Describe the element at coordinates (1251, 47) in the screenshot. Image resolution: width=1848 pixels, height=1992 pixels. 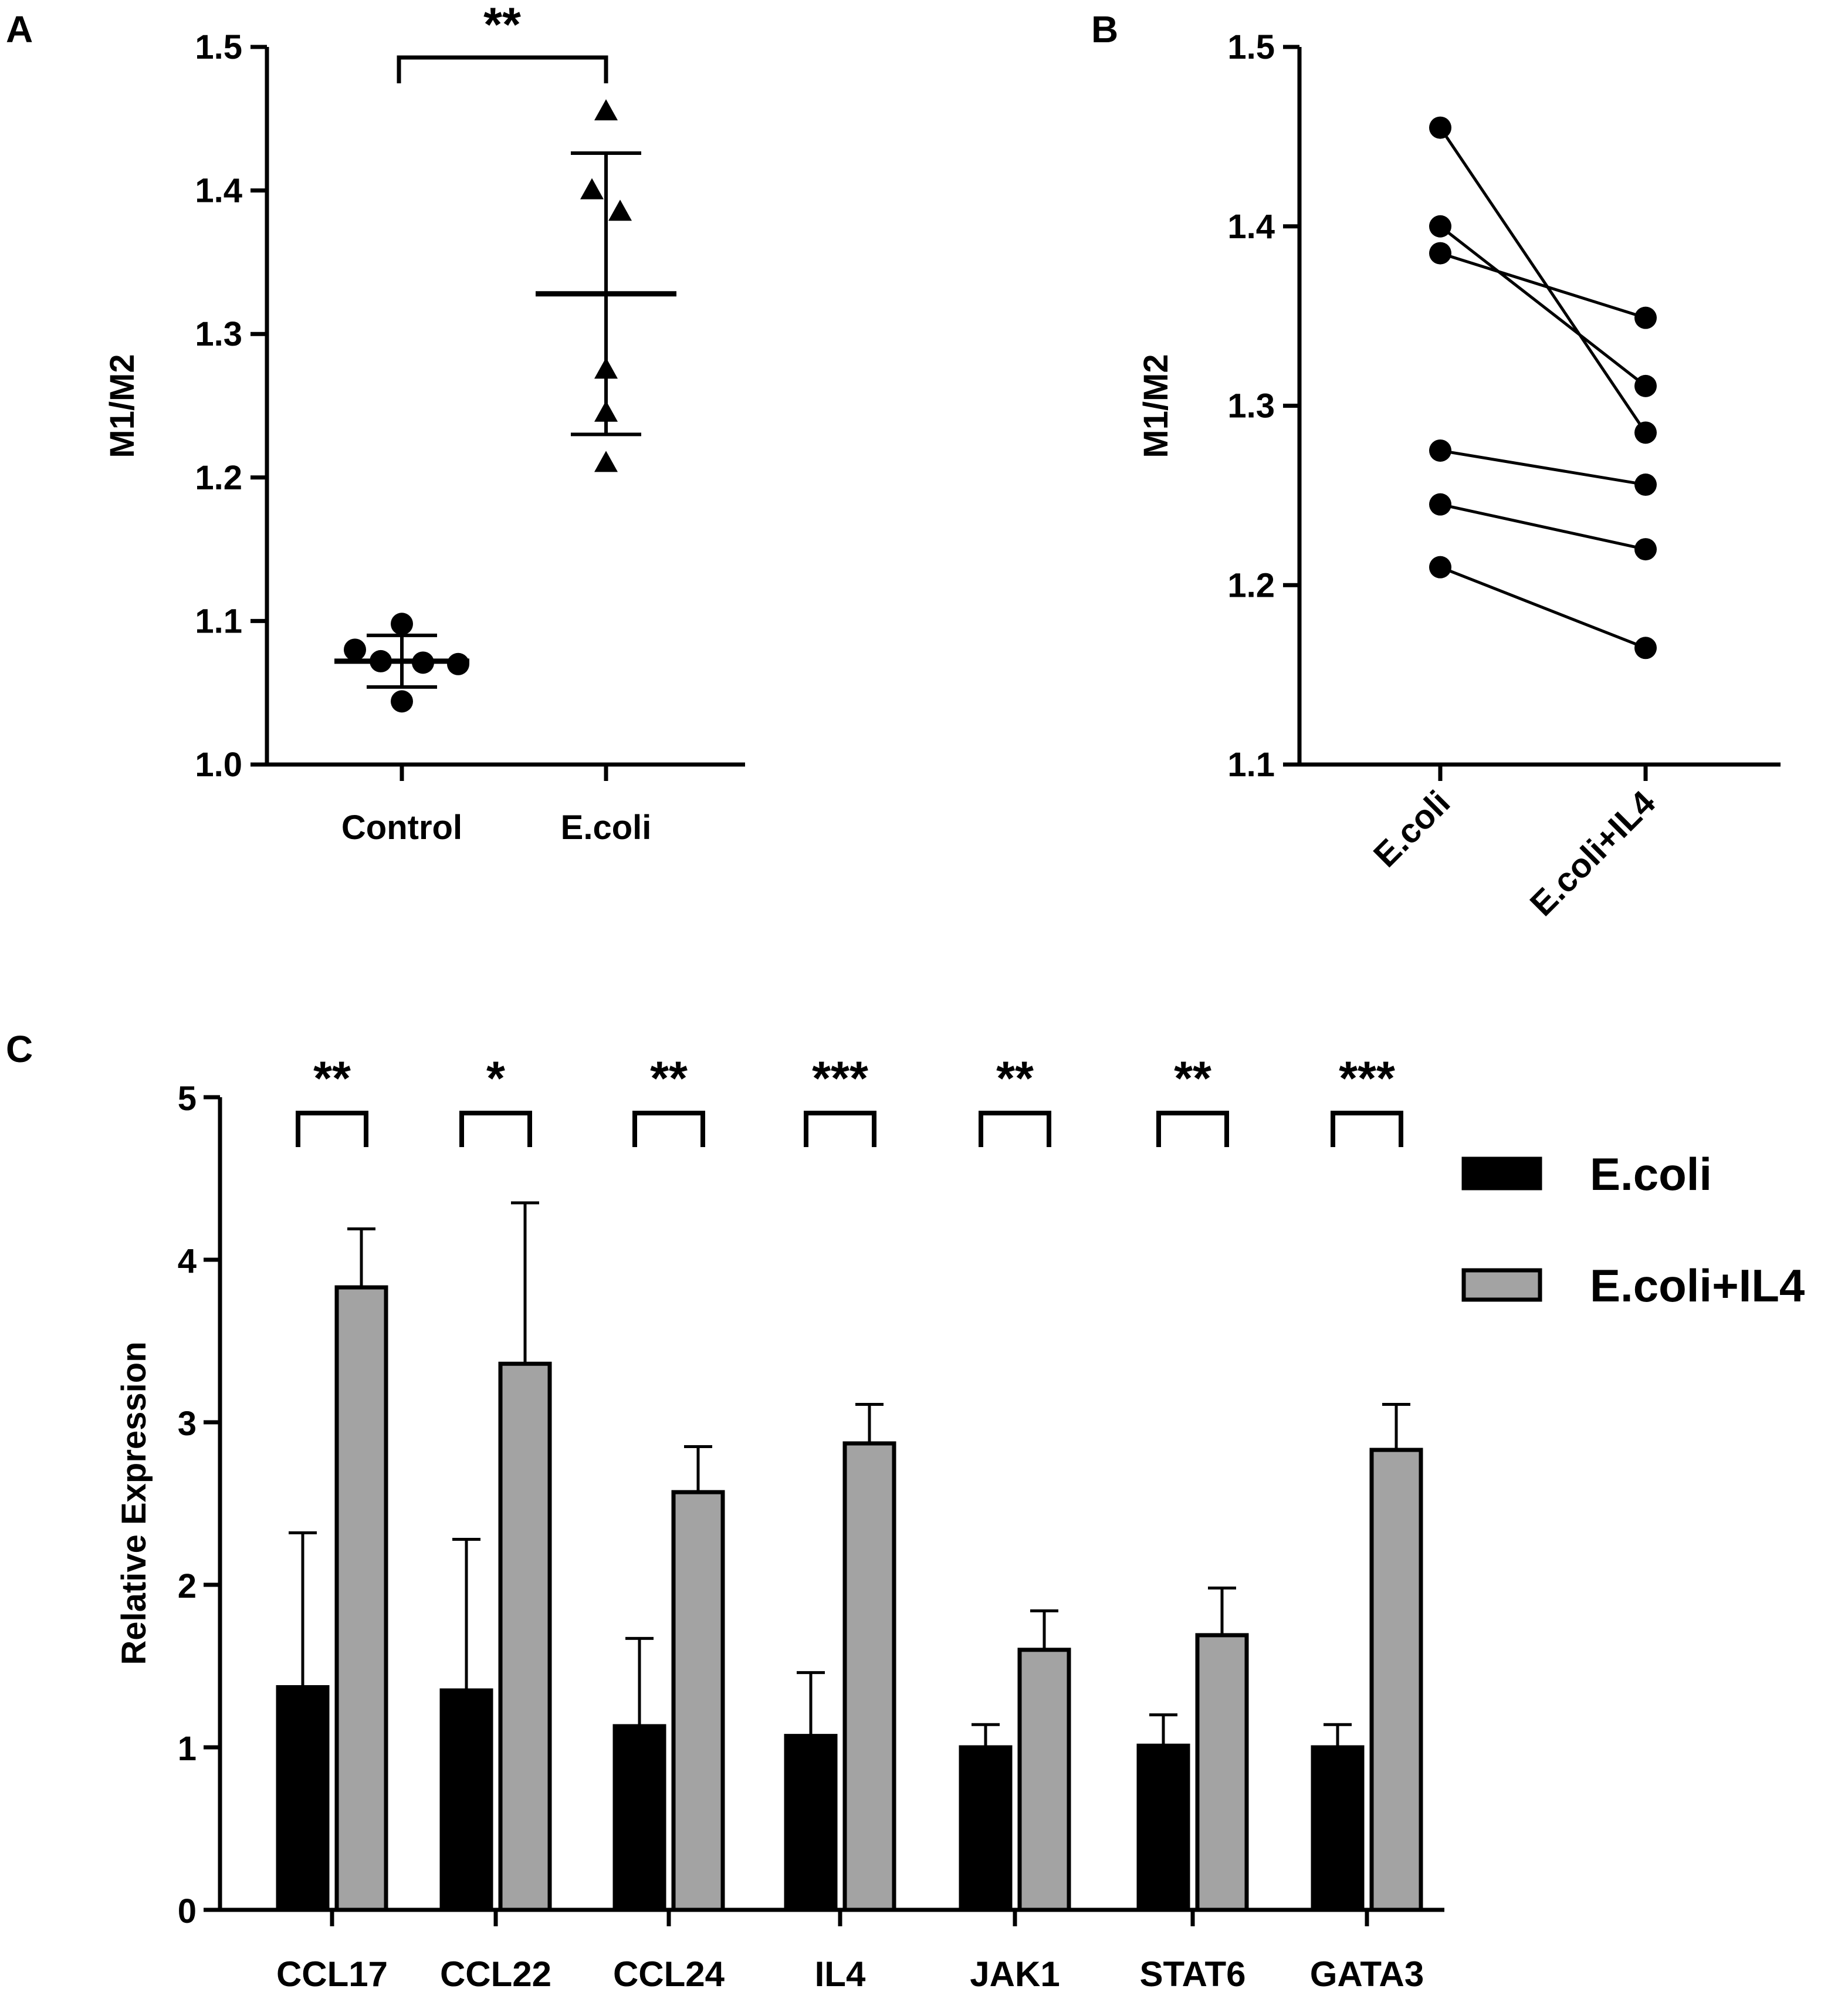
I see `panel-b-y-tick-label: 1.5` at that location.